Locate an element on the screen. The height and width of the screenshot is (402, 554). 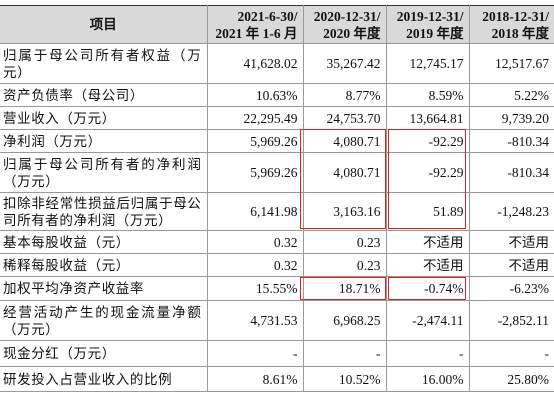
value-cell: 10.63% is located at coordinates (255, 95).